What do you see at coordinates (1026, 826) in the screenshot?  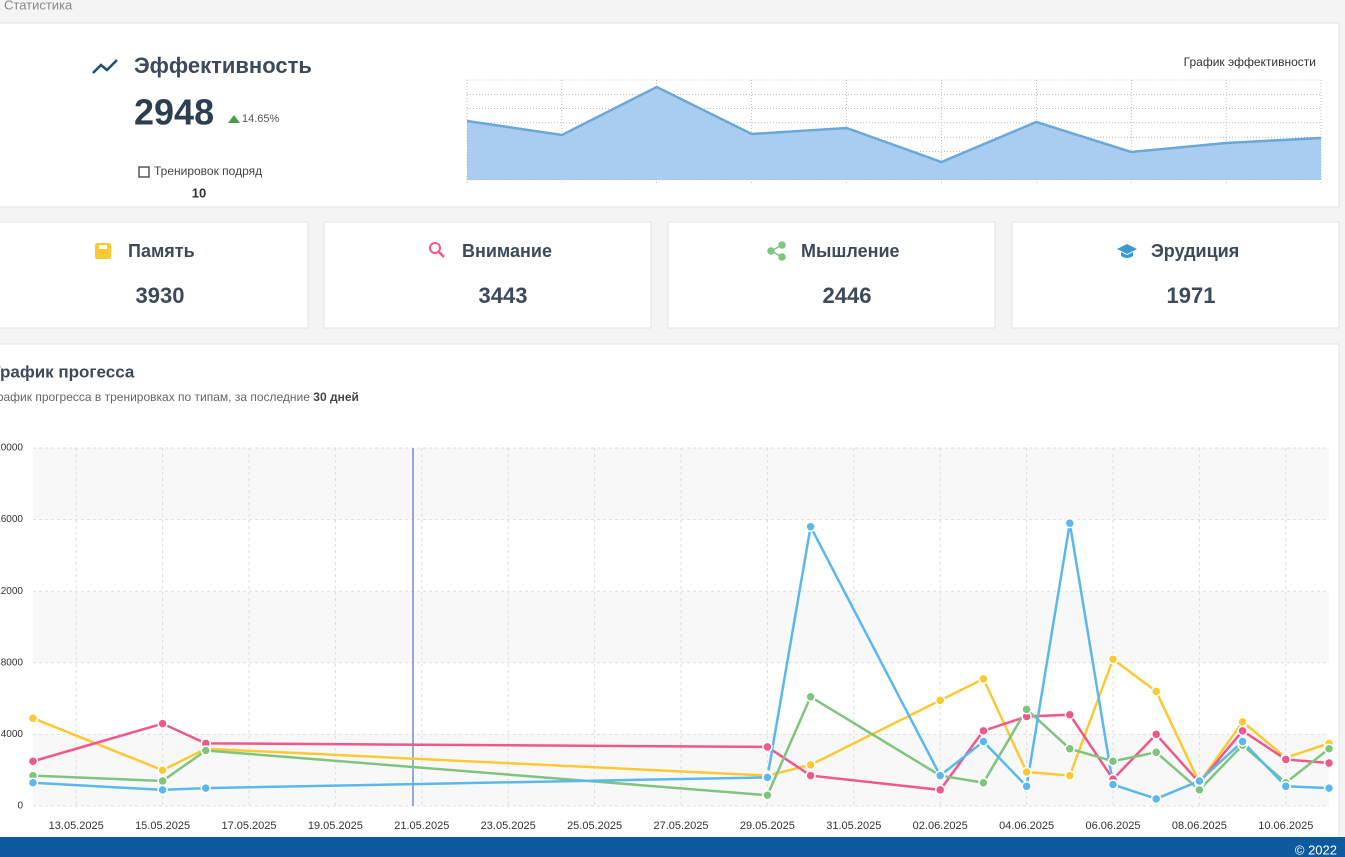 I see `x-tick-label: 04.06.2025` at bounding box center [1026, 826].